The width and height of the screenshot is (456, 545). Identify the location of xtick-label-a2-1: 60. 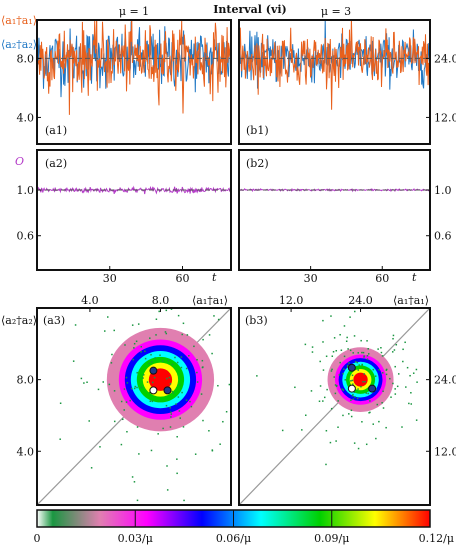
(183, 278).